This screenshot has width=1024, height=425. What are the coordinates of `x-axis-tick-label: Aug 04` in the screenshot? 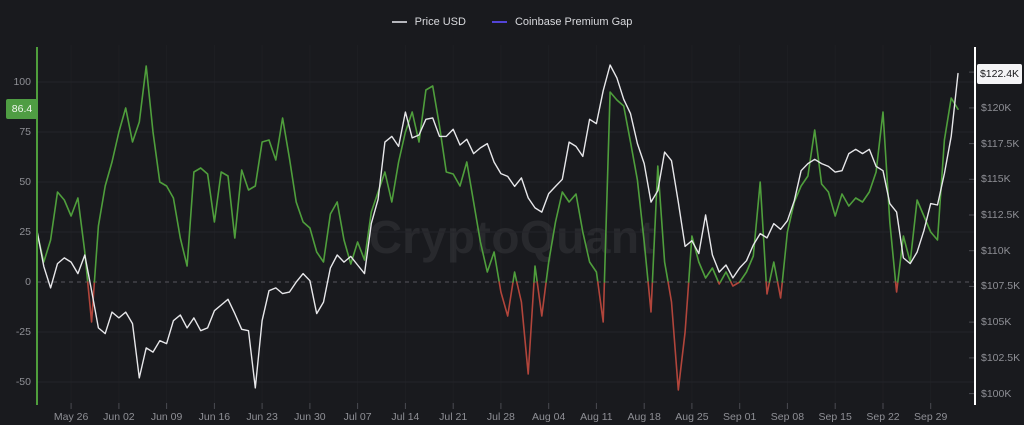 It's located at (549, 417).